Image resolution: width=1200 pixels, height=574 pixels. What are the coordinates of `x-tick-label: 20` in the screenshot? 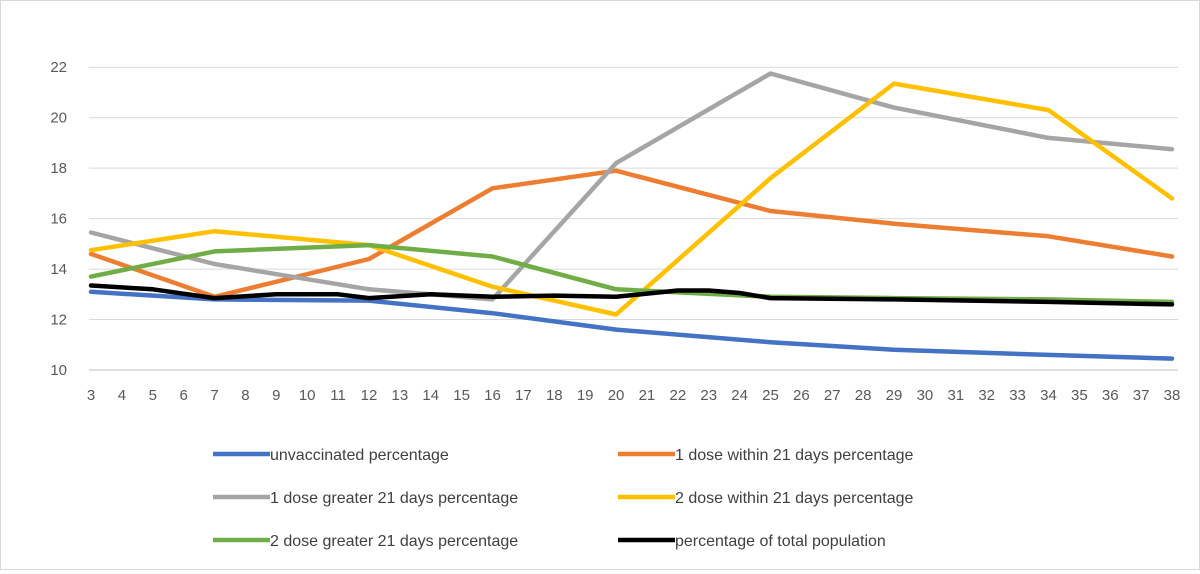 It's located at (616, 395).